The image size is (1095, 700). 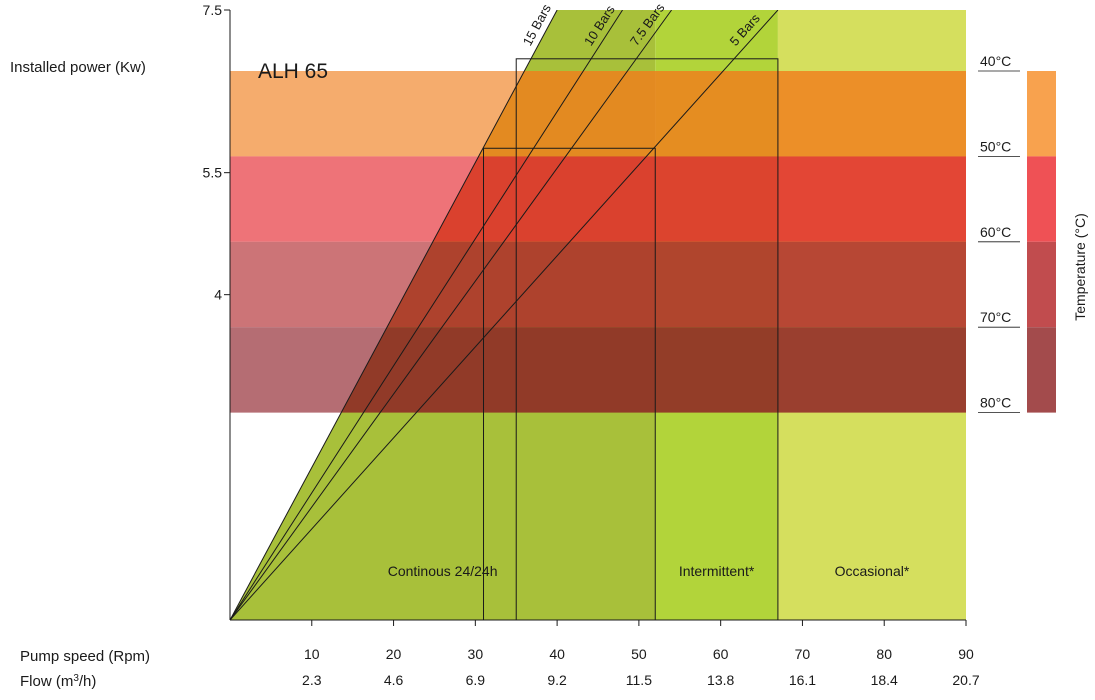 I want to click on x-axis-secondary-label: Flow (m3/h), so click(x=58, y=681).